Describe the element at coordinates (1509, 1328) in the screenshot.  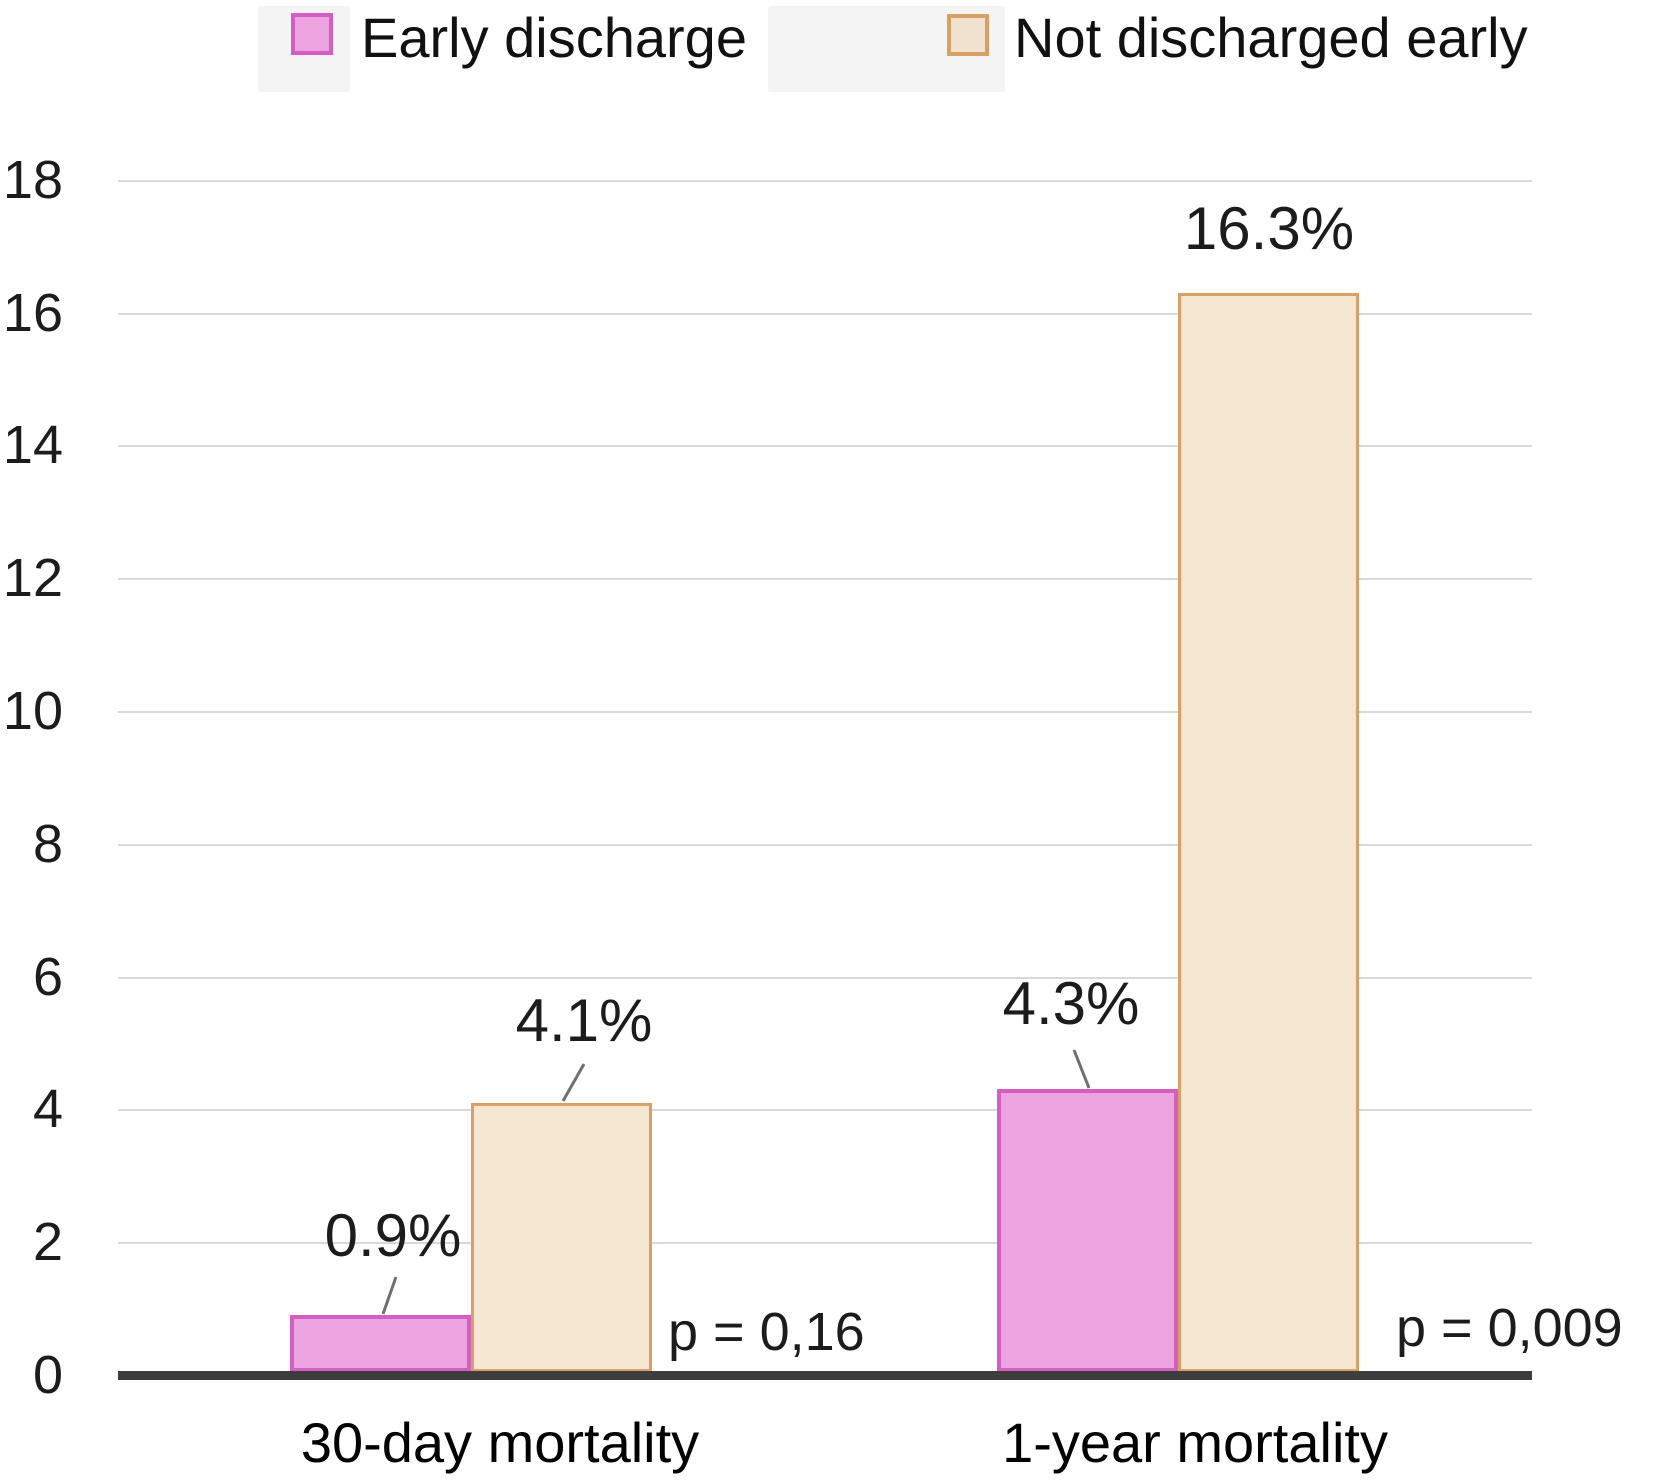
I see `p-value-1-year-mortality: p = 0,009` at that location.